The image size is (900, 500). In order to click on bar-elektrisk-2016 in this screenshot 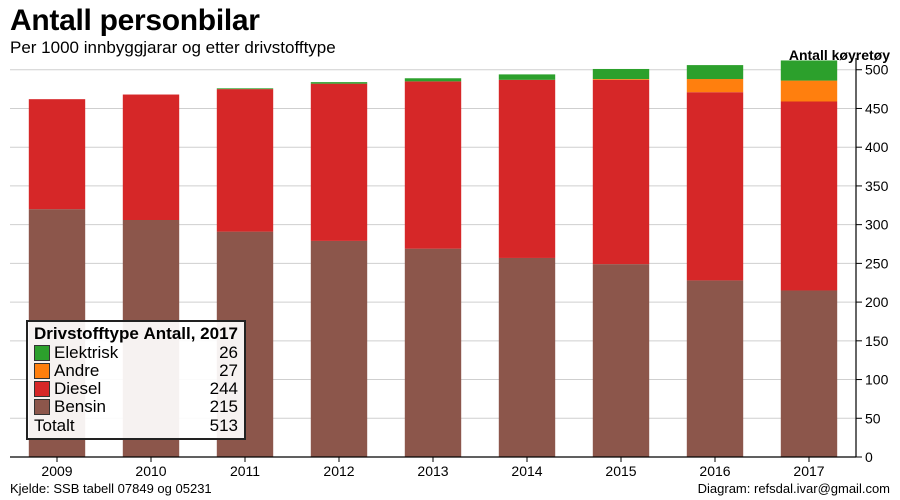, I will do `click(715, 72)`.